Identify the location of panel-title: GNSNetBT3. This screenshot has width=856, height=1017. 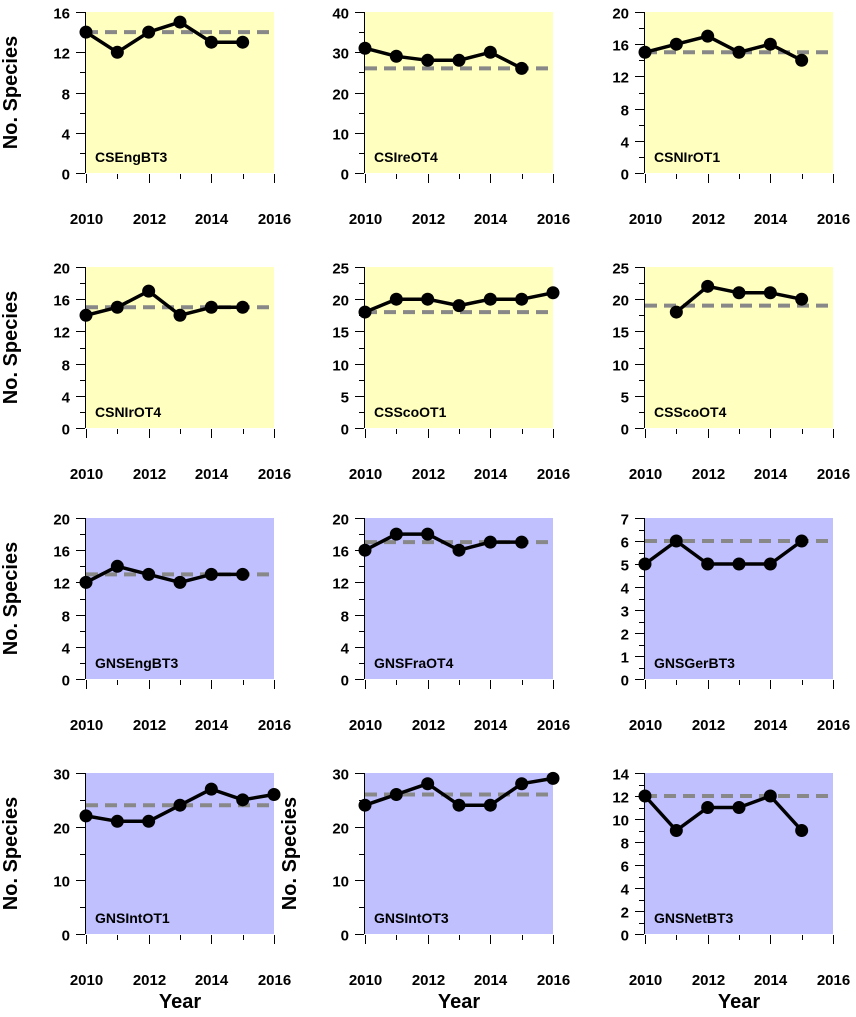
(694, 918).